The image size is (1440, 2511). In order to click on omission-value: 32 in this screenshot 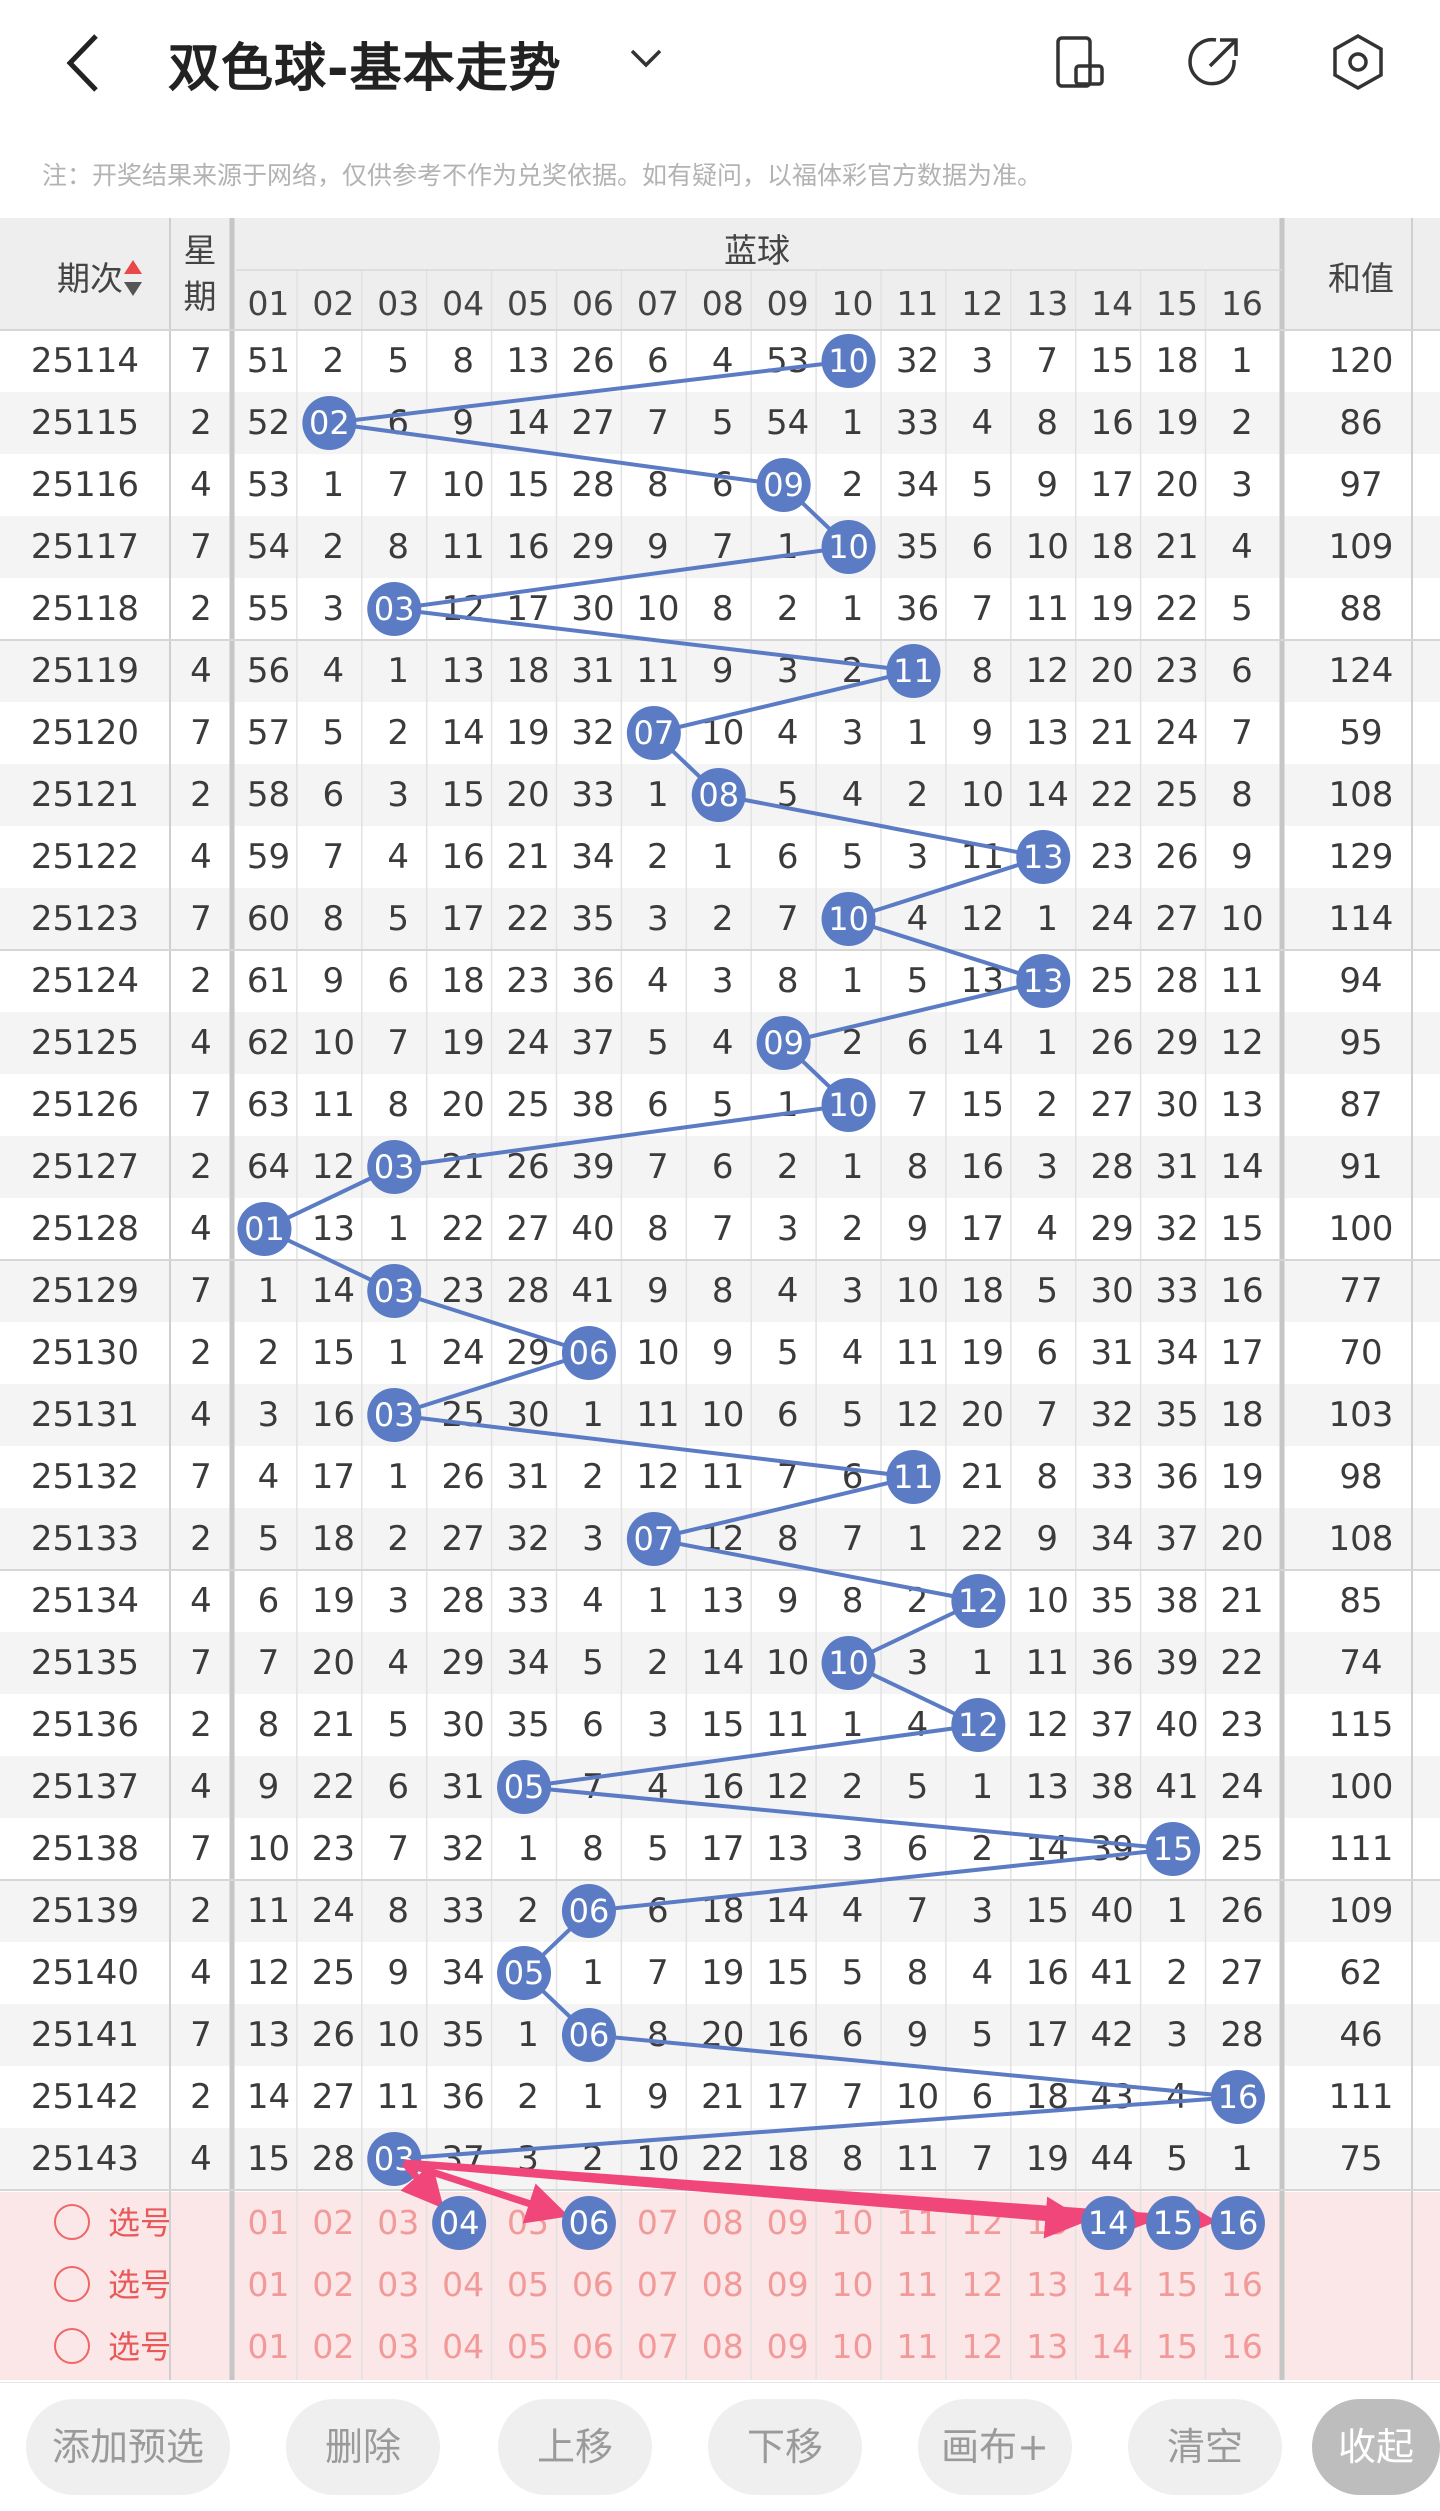, I will do `click(1177, 1229)`.